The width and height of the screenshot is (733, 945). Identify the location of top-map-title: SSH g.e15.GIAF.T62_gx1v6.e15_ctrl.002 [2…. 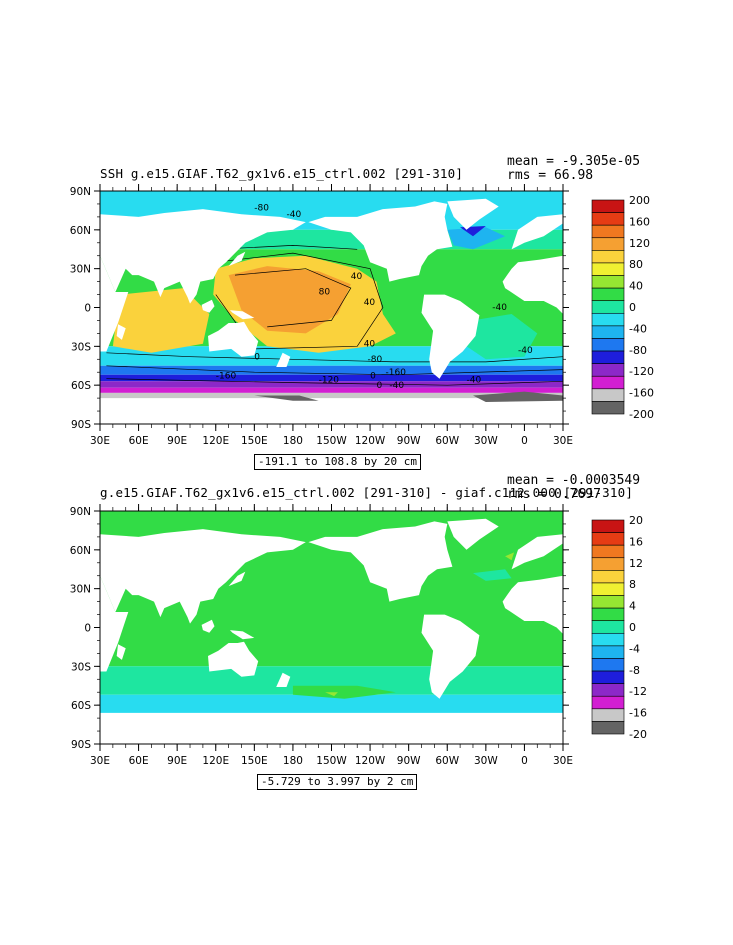
(282, 173).